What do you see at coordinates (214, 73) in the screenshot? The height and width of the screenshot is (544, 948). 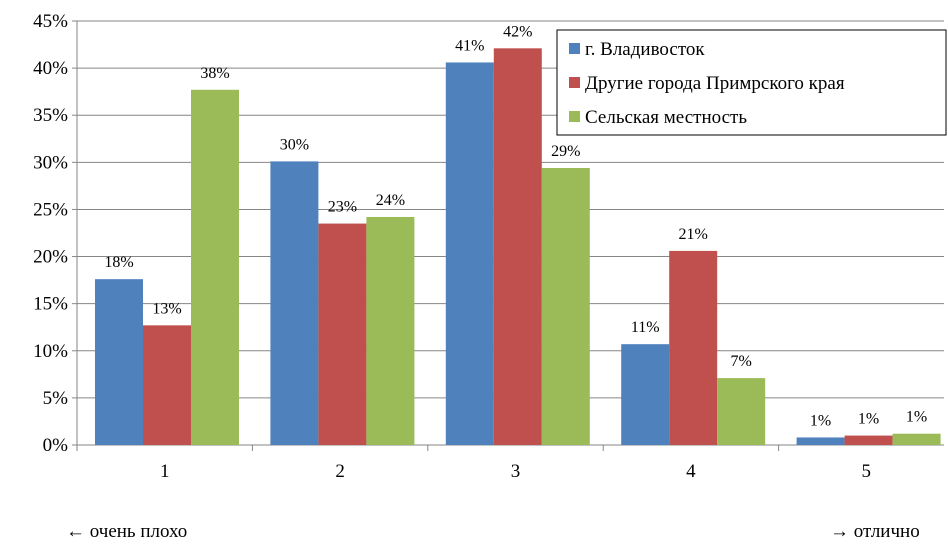 I see `data-label: 38%` at bounding box center [214, 73].